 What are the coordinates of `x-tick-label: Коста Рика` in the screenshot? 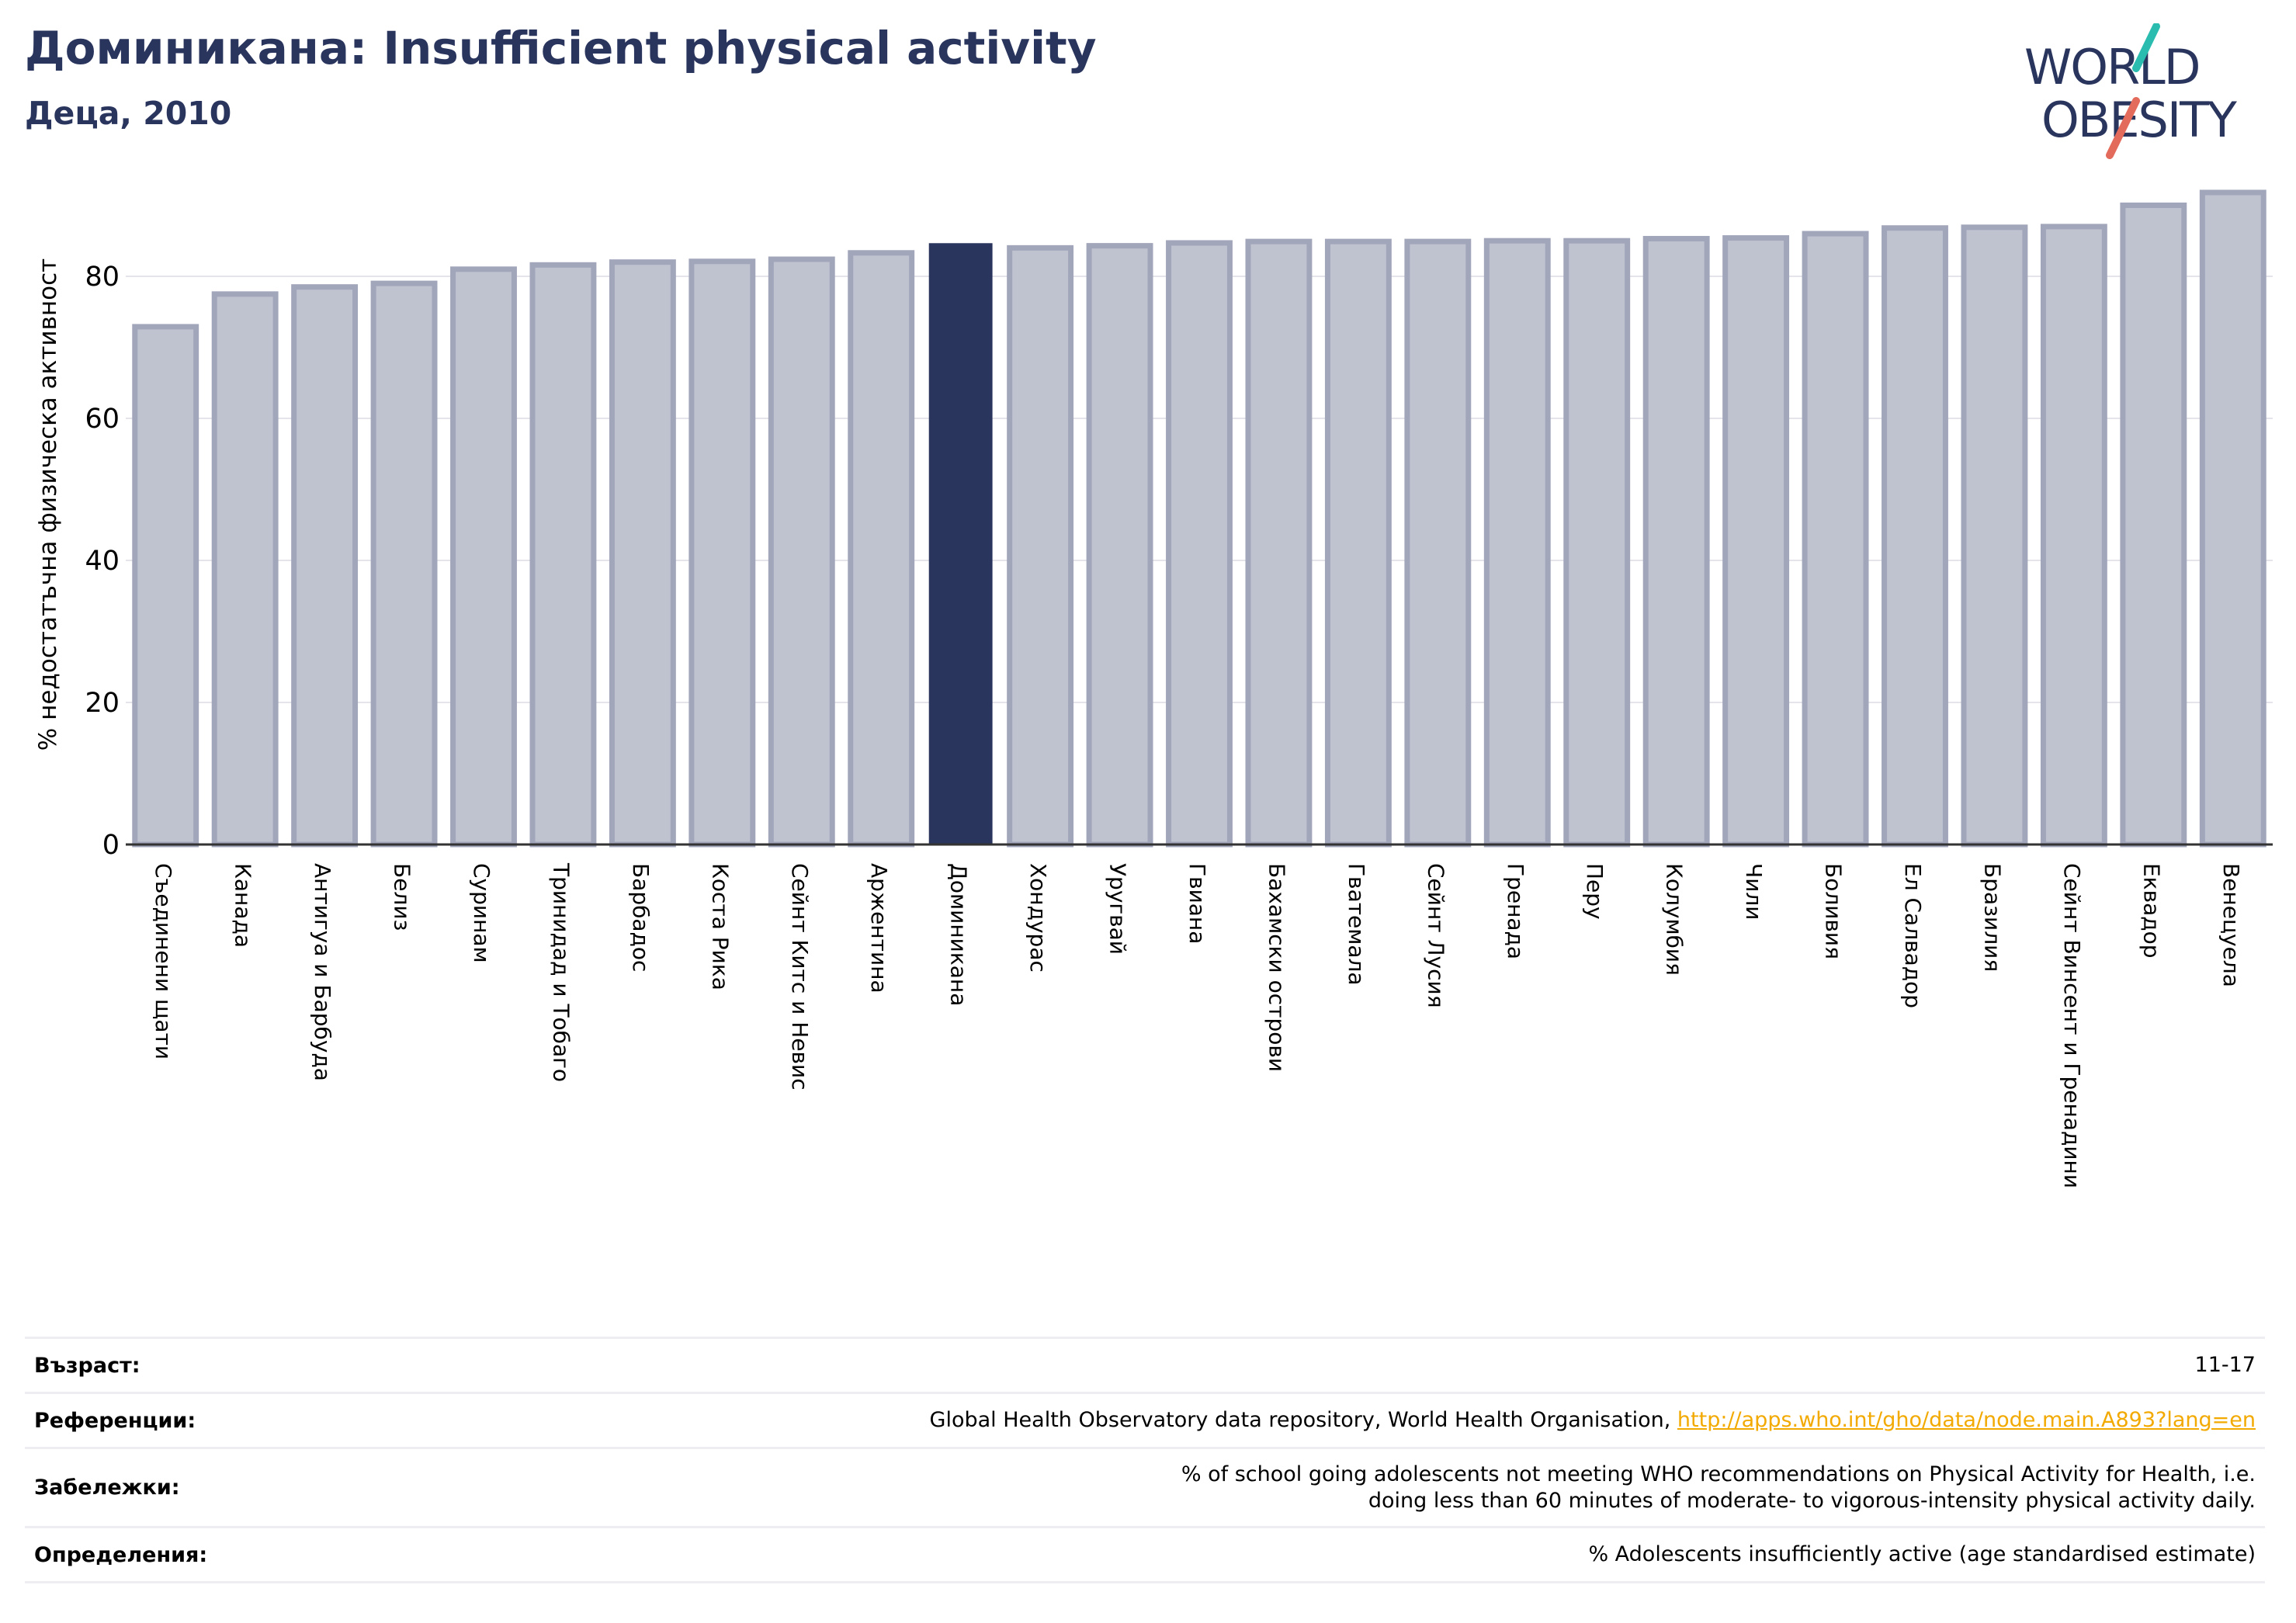 It's located at (720, 926).